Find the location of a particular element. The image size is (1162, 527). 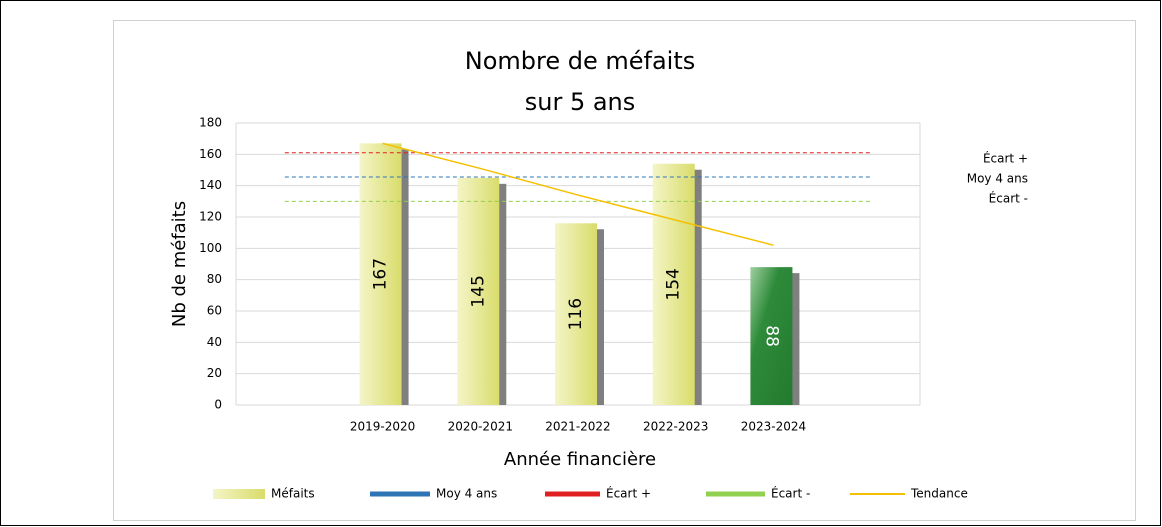

y-tick-label: 0 is located at coordinates (218, 405).